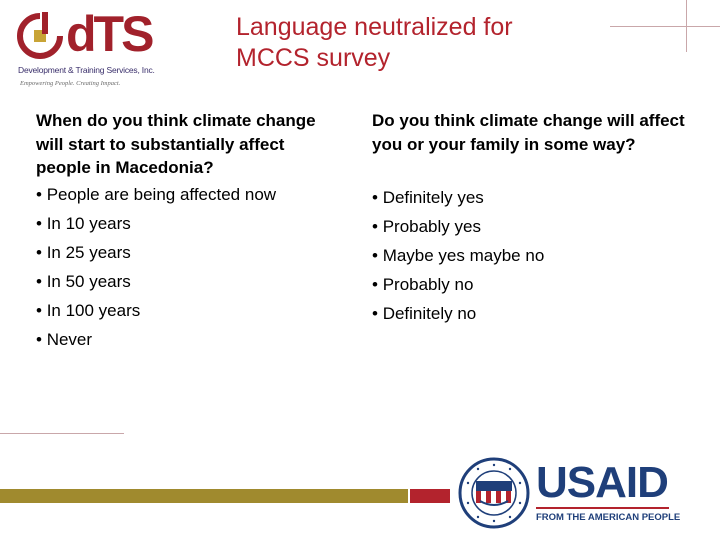 This screenshot has height=540, width=720. Describe the element at coordinates (186, 310) in the screenshot. I see `left-option: In 100 years` at that location.